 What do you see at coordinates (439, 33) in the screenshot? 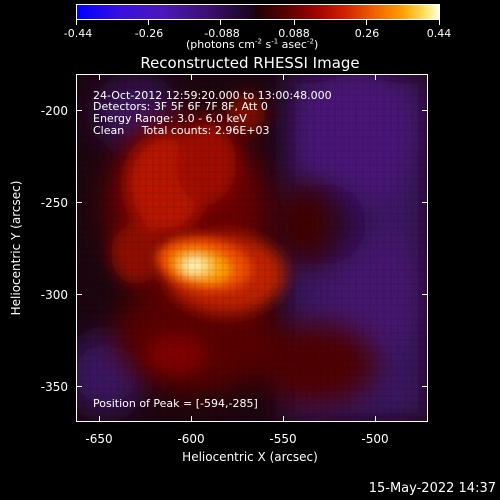
I see `colorbar-tick-label: 0.44` at bounding box center [439, 33].